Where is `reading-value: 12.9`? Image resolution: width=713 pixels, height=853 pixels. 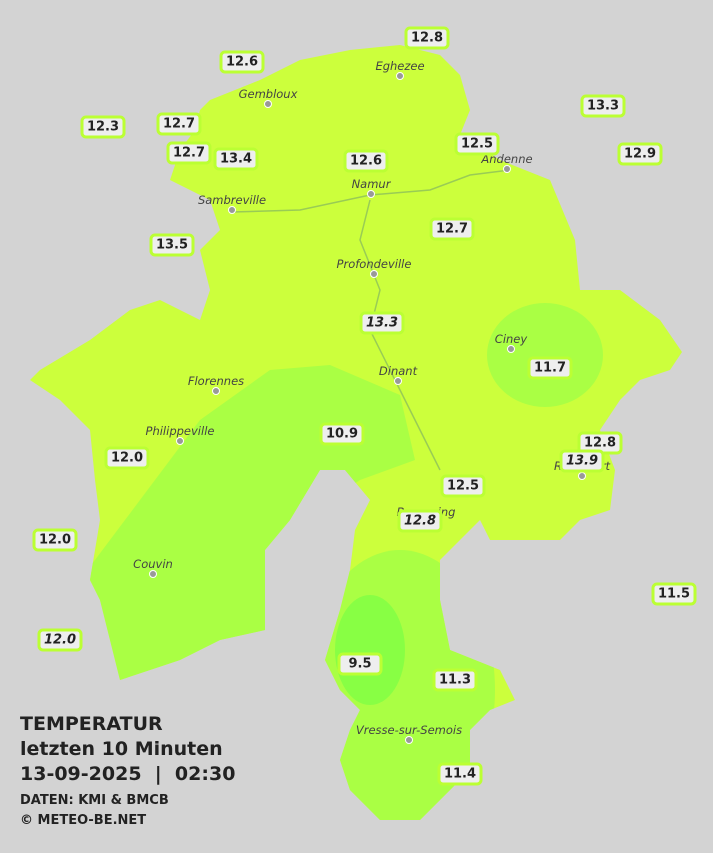
reading-value: 12.9 is located at coordinates (640, 154).